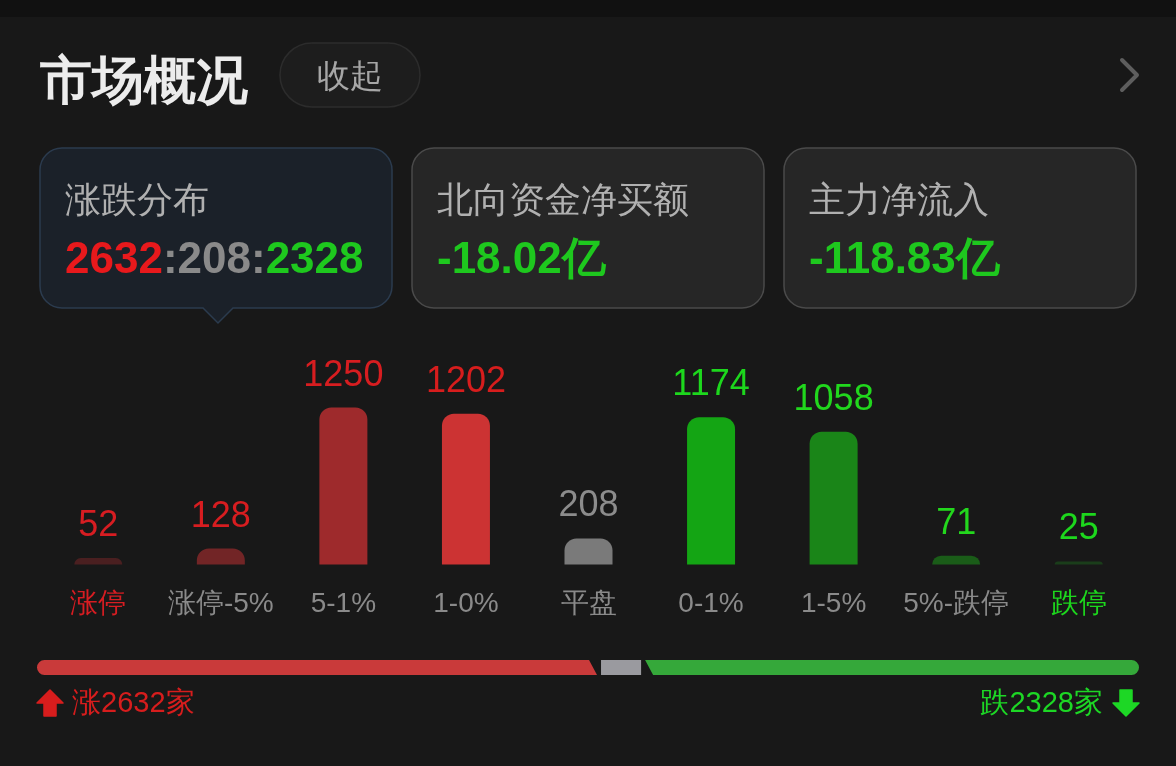 The height and width of the screenshot is (766, 1176). Describe the element at coordinates (905, 257) in the screenshot. I see `text: -118.83亿` at that location.